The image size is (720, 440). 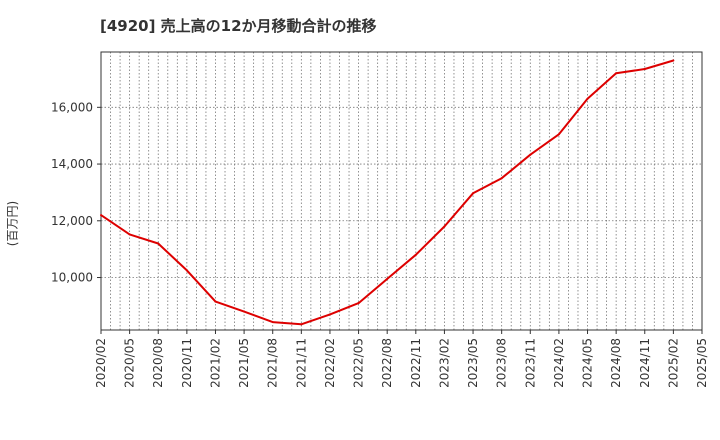 I want to click on x-tick-label: 2023/02, so click(x=444, y=363).